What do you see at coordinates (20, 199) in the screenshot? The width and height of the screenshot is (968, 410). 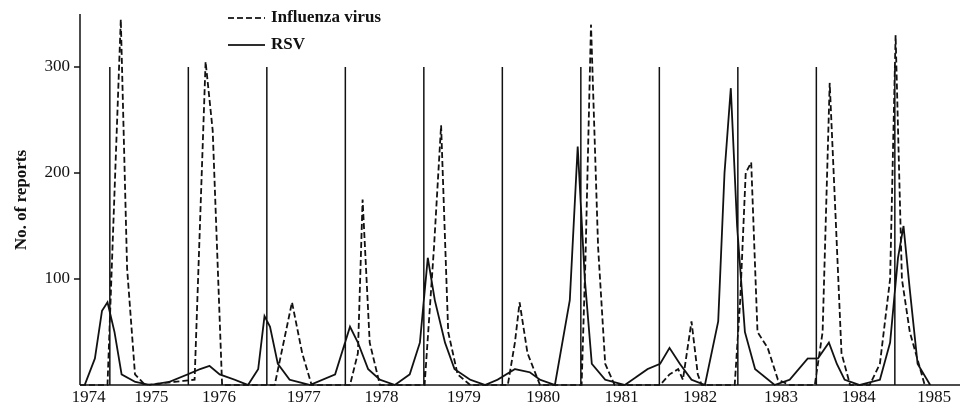 I see `y-axis-title: No. of reports` at bounding box center [20, 199].